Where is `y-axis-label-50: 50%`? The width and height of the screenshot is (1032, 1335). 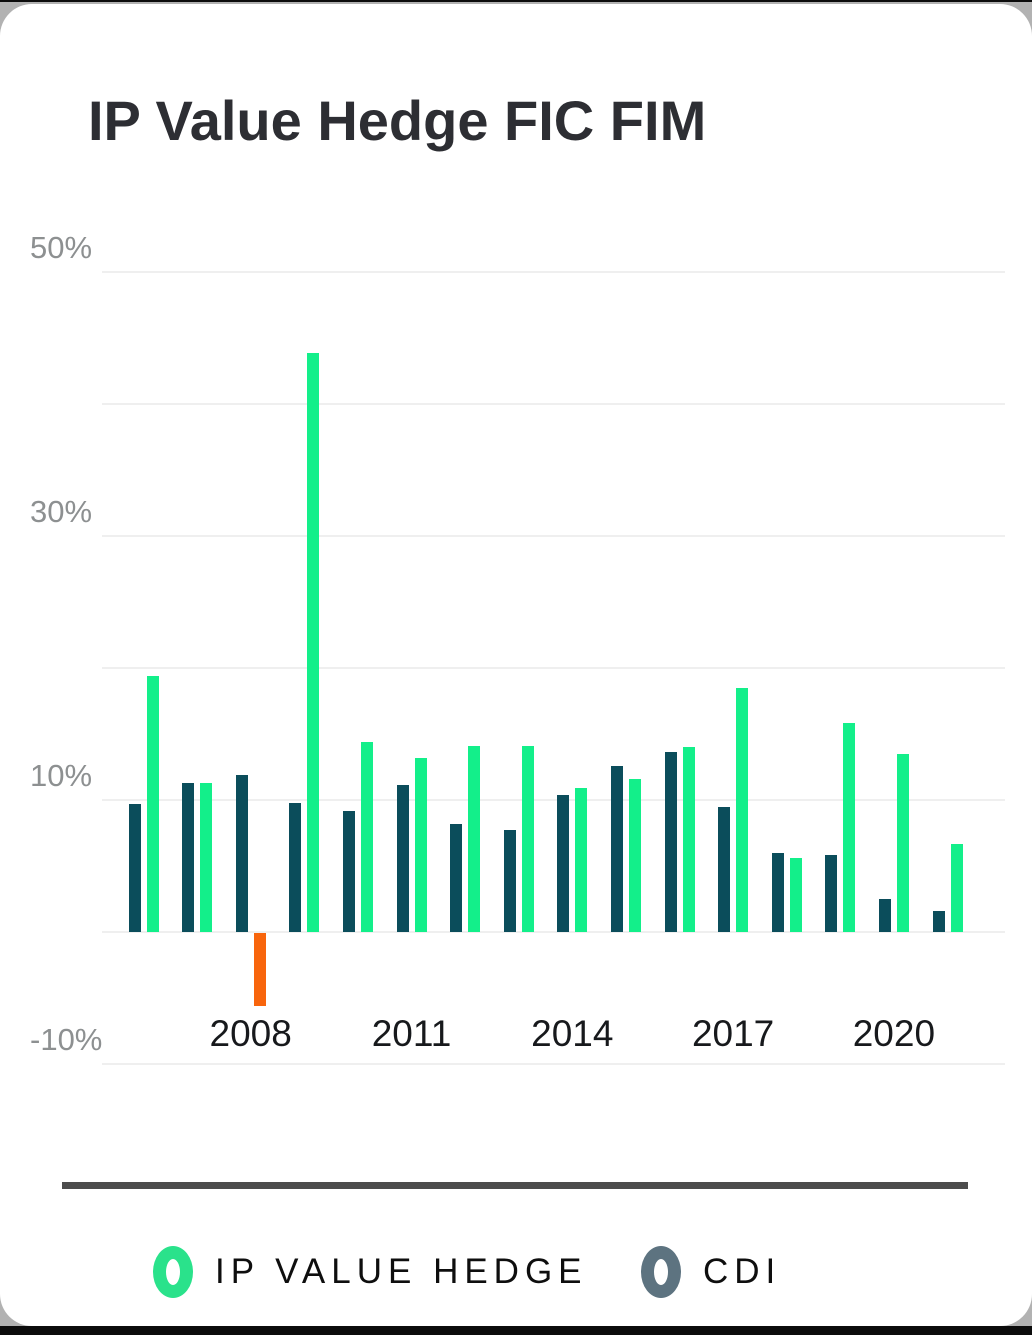
y-axis-label-50: 50% is located at coordinates (61, 247).